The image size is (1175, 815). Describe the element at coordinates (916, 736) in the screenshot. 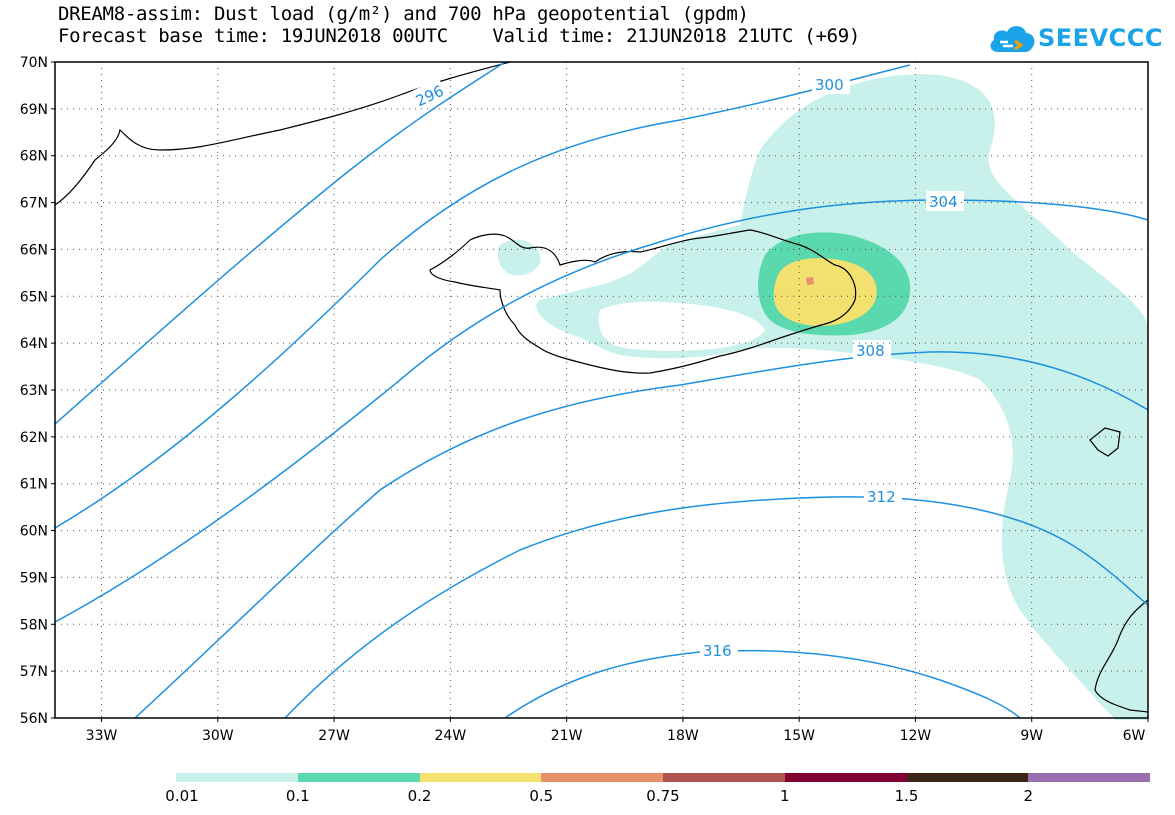

I see `lon-label: 12W` at that location.